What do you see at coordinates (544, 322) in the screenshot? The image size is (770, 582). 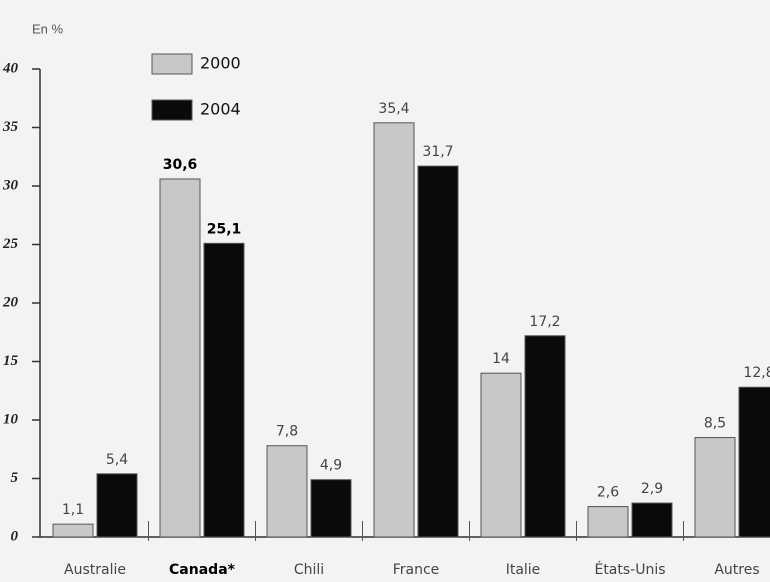 I see `value-label: 17,2` at bounding box center [544, 322].